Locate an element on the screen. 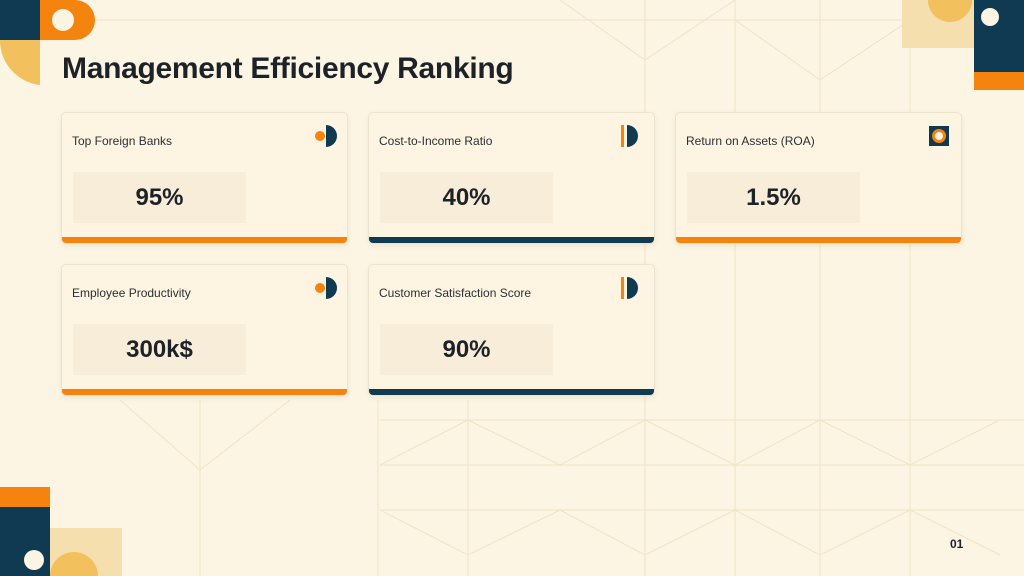  metric-label: Cost-to-Income Ratio is located at coordinates (436, 141).